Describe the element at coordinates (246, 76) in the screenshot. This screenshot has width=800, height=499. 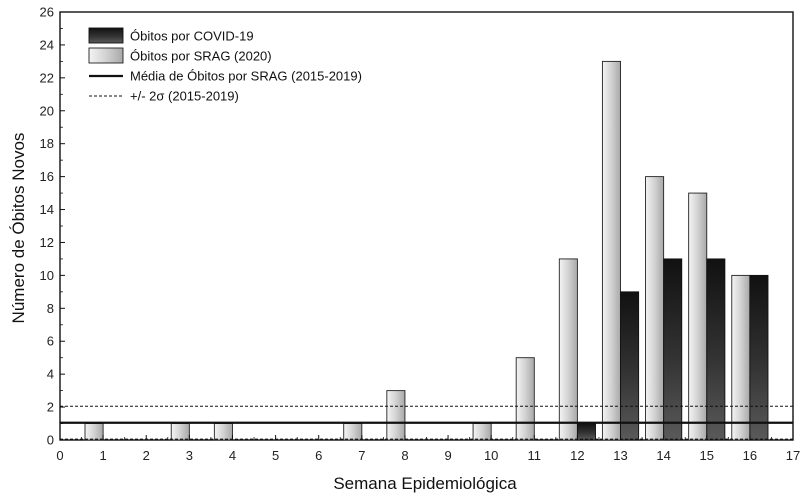
I see `legend-label: Média de Óbitos por SRAG (2015-2019)` at that location.